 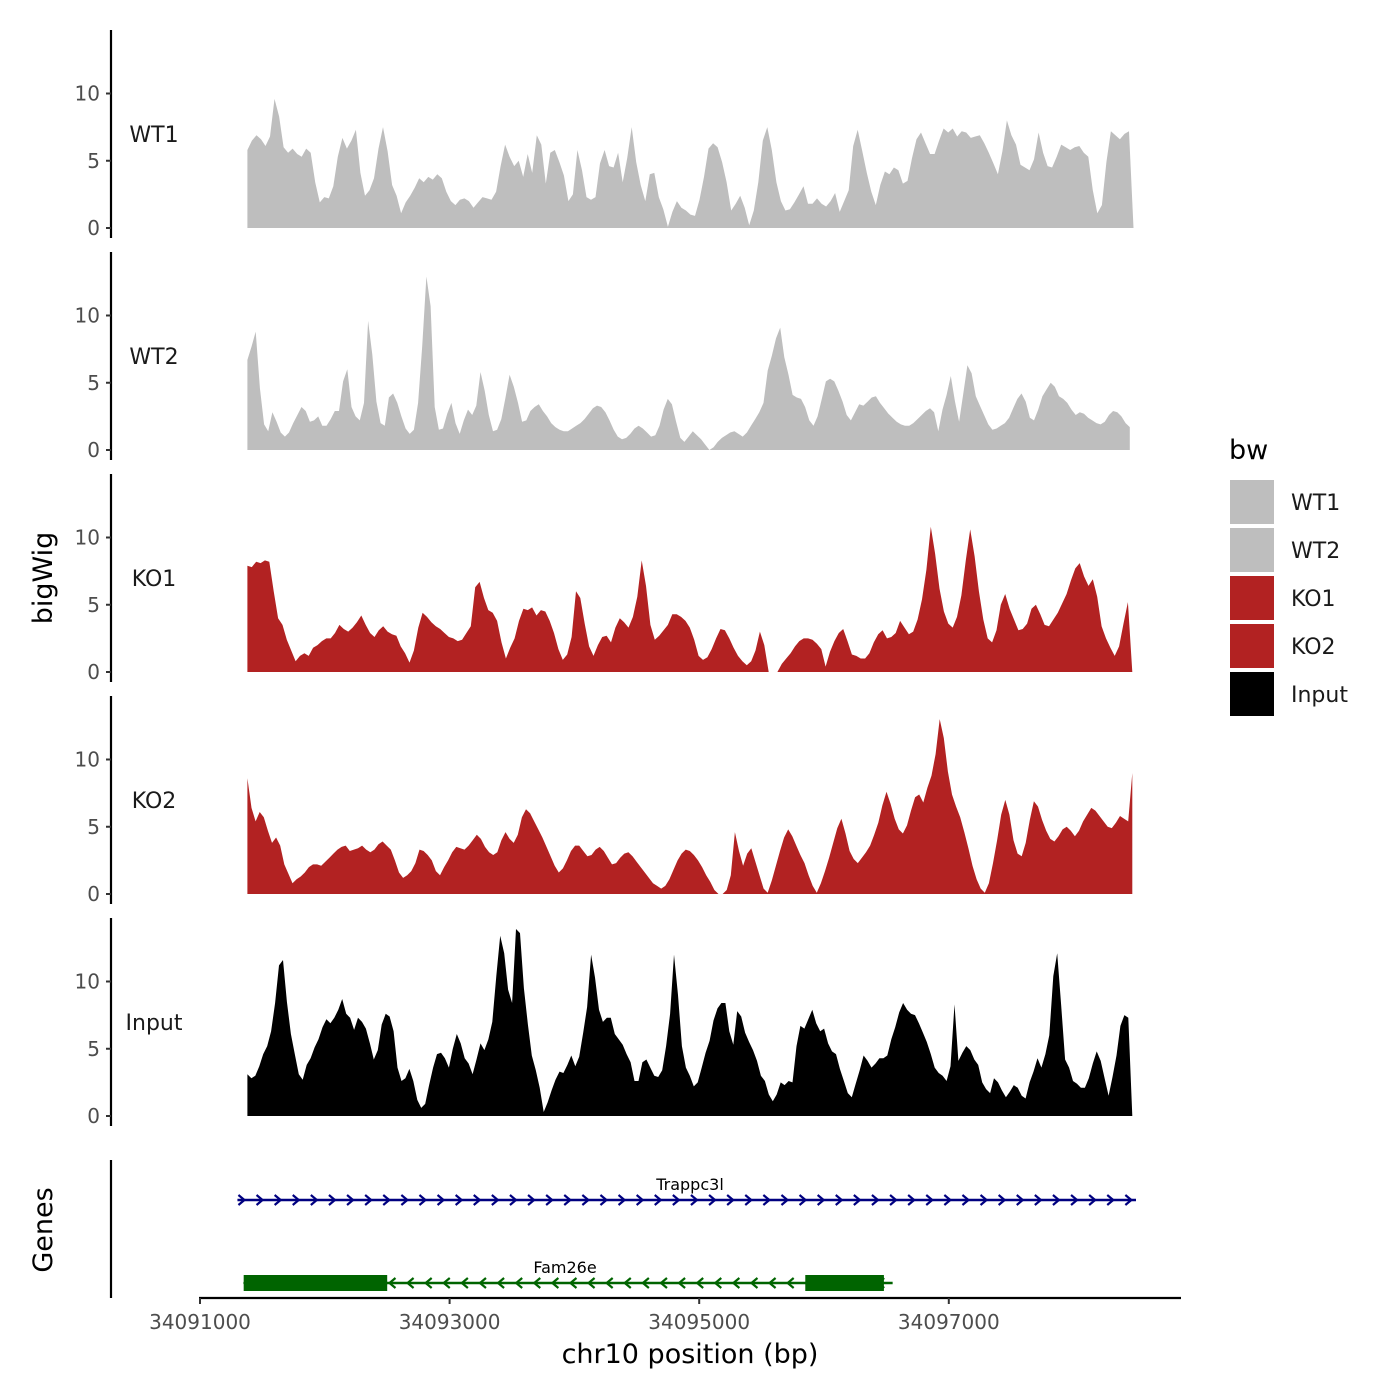 What do you see at coordinates (622, 1229) in the screenshot?
I see `gene-panel: Trappc3l Fam26e` at bounding box center [622, 1229].